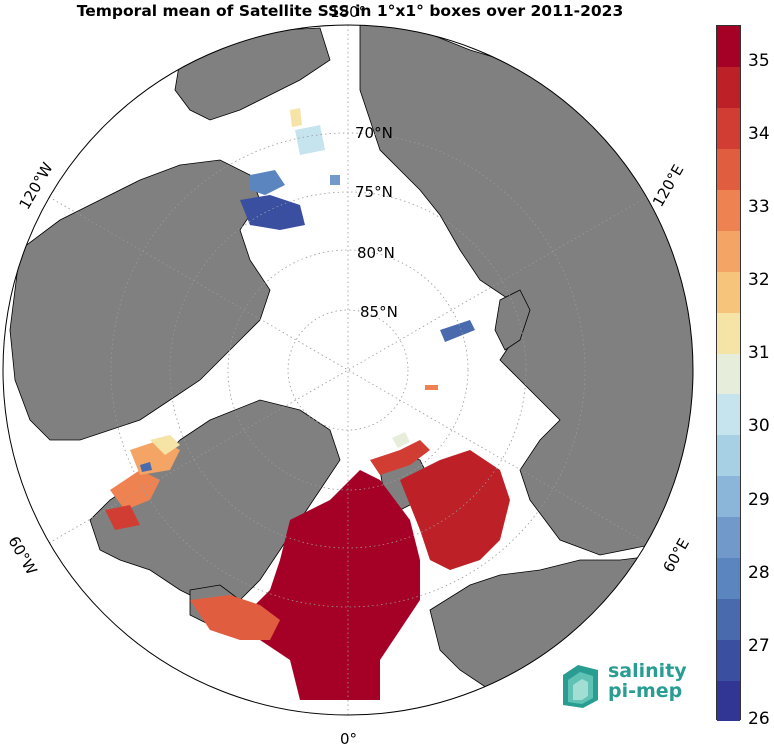  I want to click on sss-kara, so click(431, 387).